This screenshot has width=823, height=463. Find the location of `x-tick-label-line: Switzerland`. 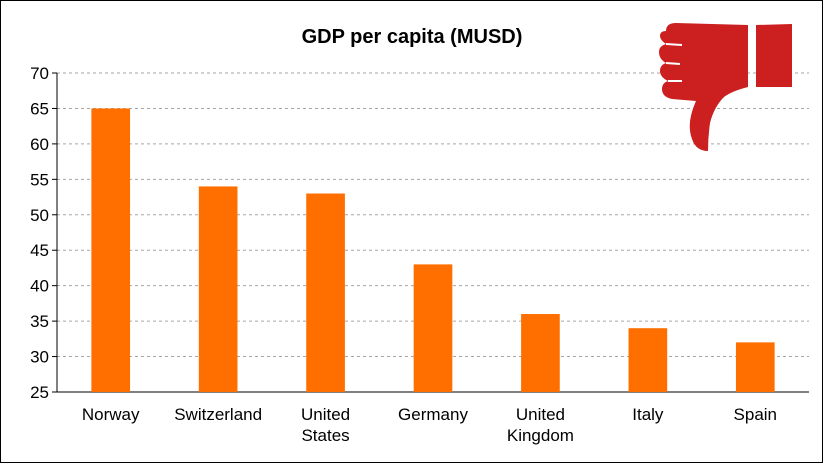

x-tick-label-line: Switzerland is located at coordinates (218, 414).